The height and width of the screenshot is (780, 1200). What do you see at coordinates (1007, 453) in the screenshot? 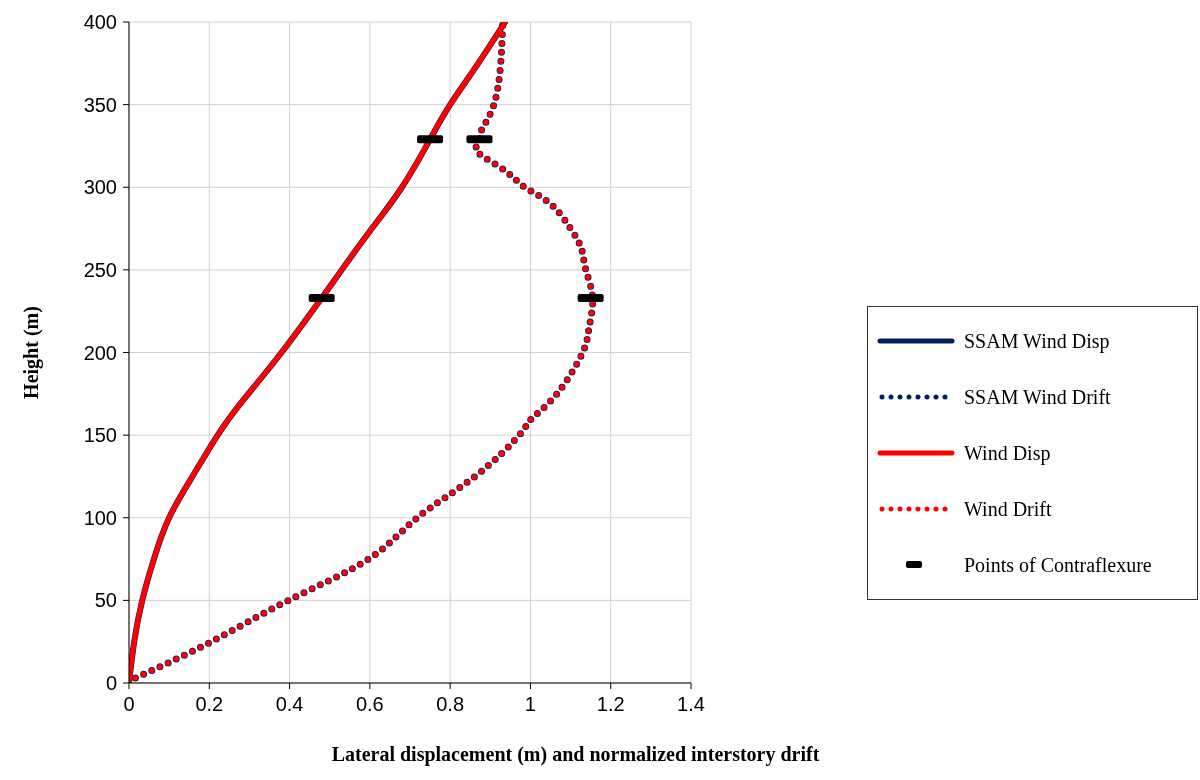
I see `legend-label: Wind Disp` at bounding box center [1007, 453].